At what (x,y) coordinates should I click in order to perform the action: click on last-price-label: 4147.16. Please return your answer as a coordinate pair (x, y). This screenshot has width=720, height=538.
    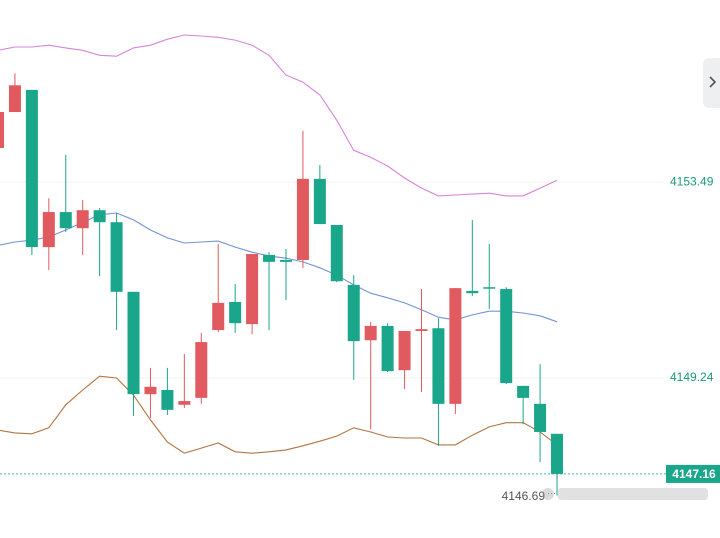
    Looking at the image, I should click on (694, 474).